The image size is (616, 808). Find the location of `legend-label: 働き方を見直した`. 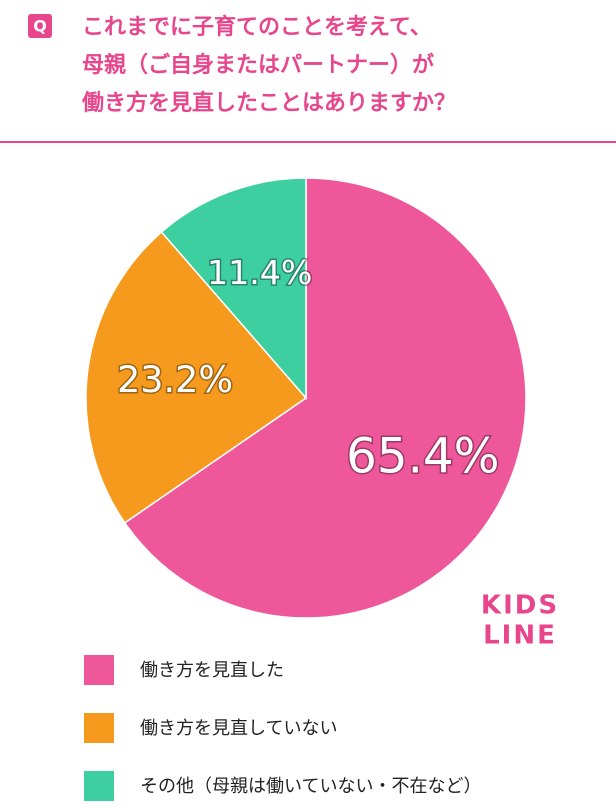

legend-label: 働き方を見直した is located at coordinates (212, 670).